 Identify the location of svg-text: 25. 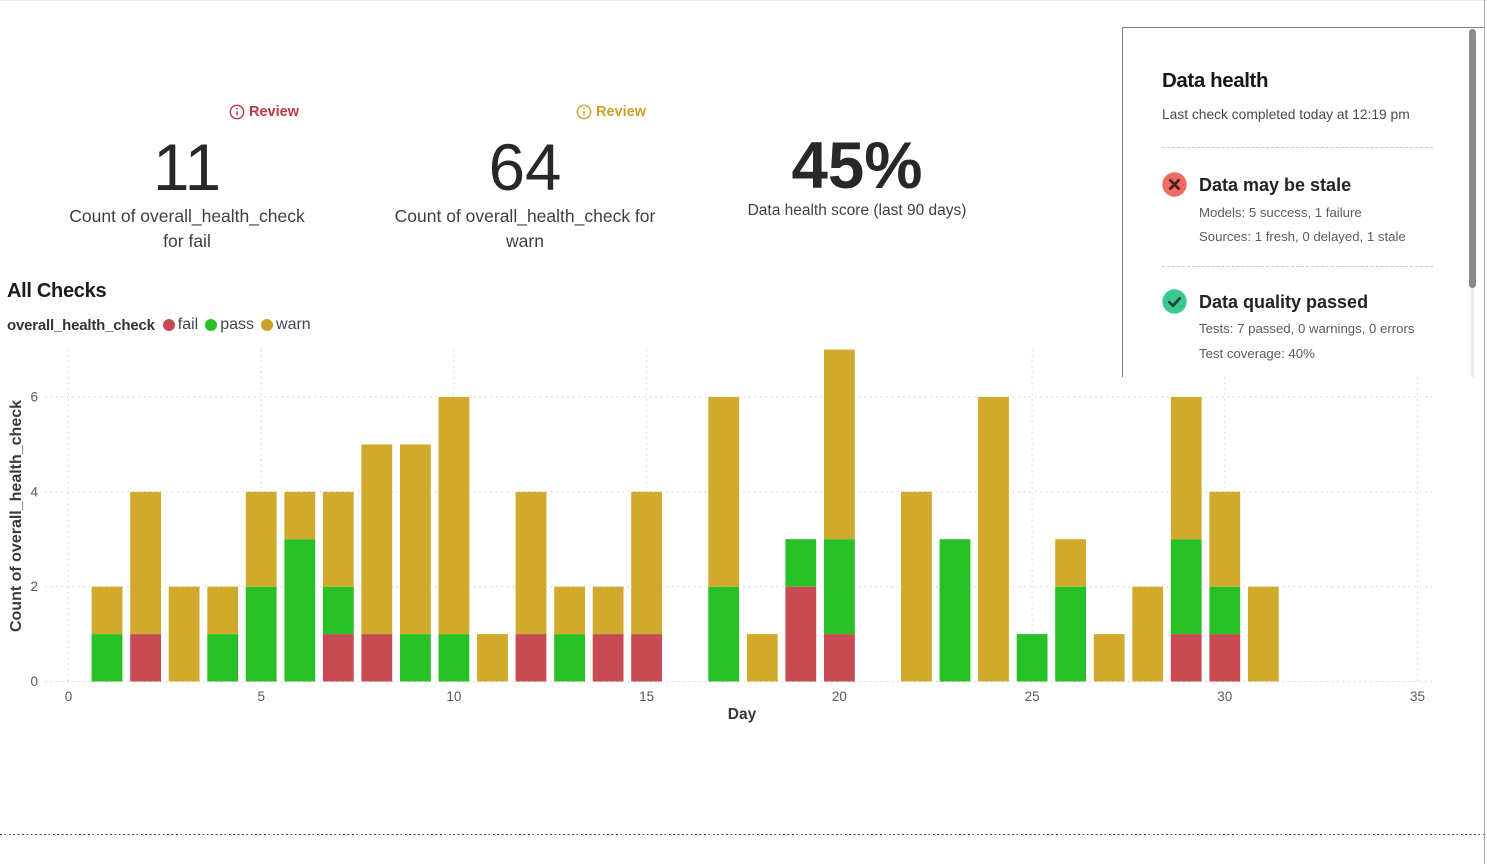
(1032, 696).